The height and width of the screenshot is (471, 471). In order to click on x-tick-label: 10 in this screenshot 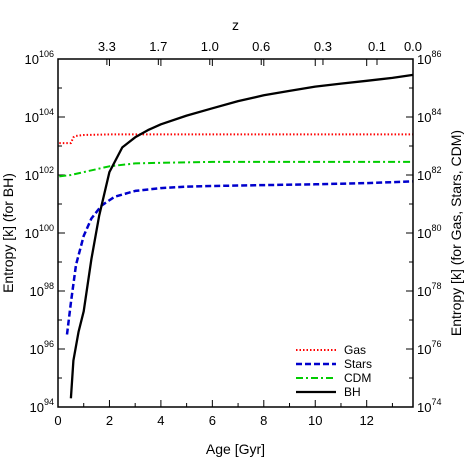, I will do `click(315, 420)`.